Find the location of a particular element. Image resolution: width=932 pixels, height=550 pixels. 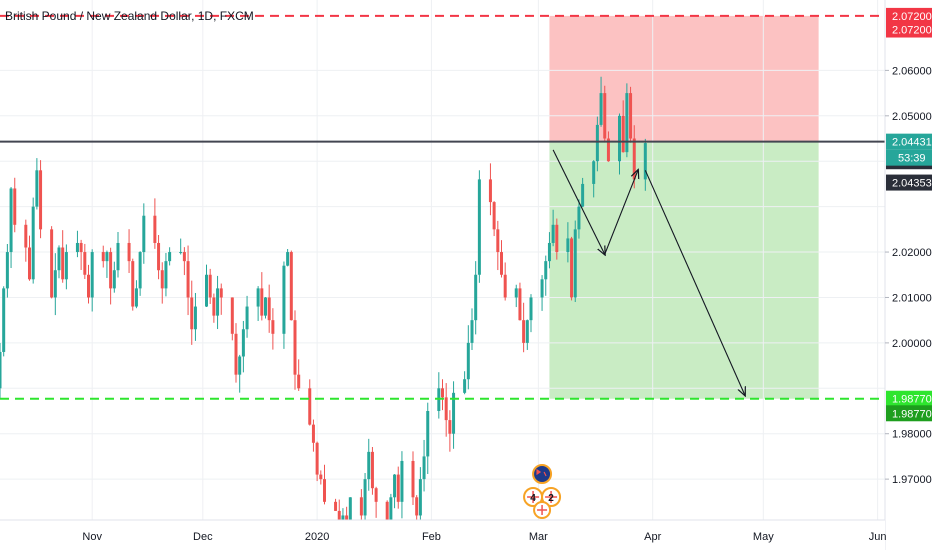

time-tick-label: Jun is located at coordinates (878, 537).